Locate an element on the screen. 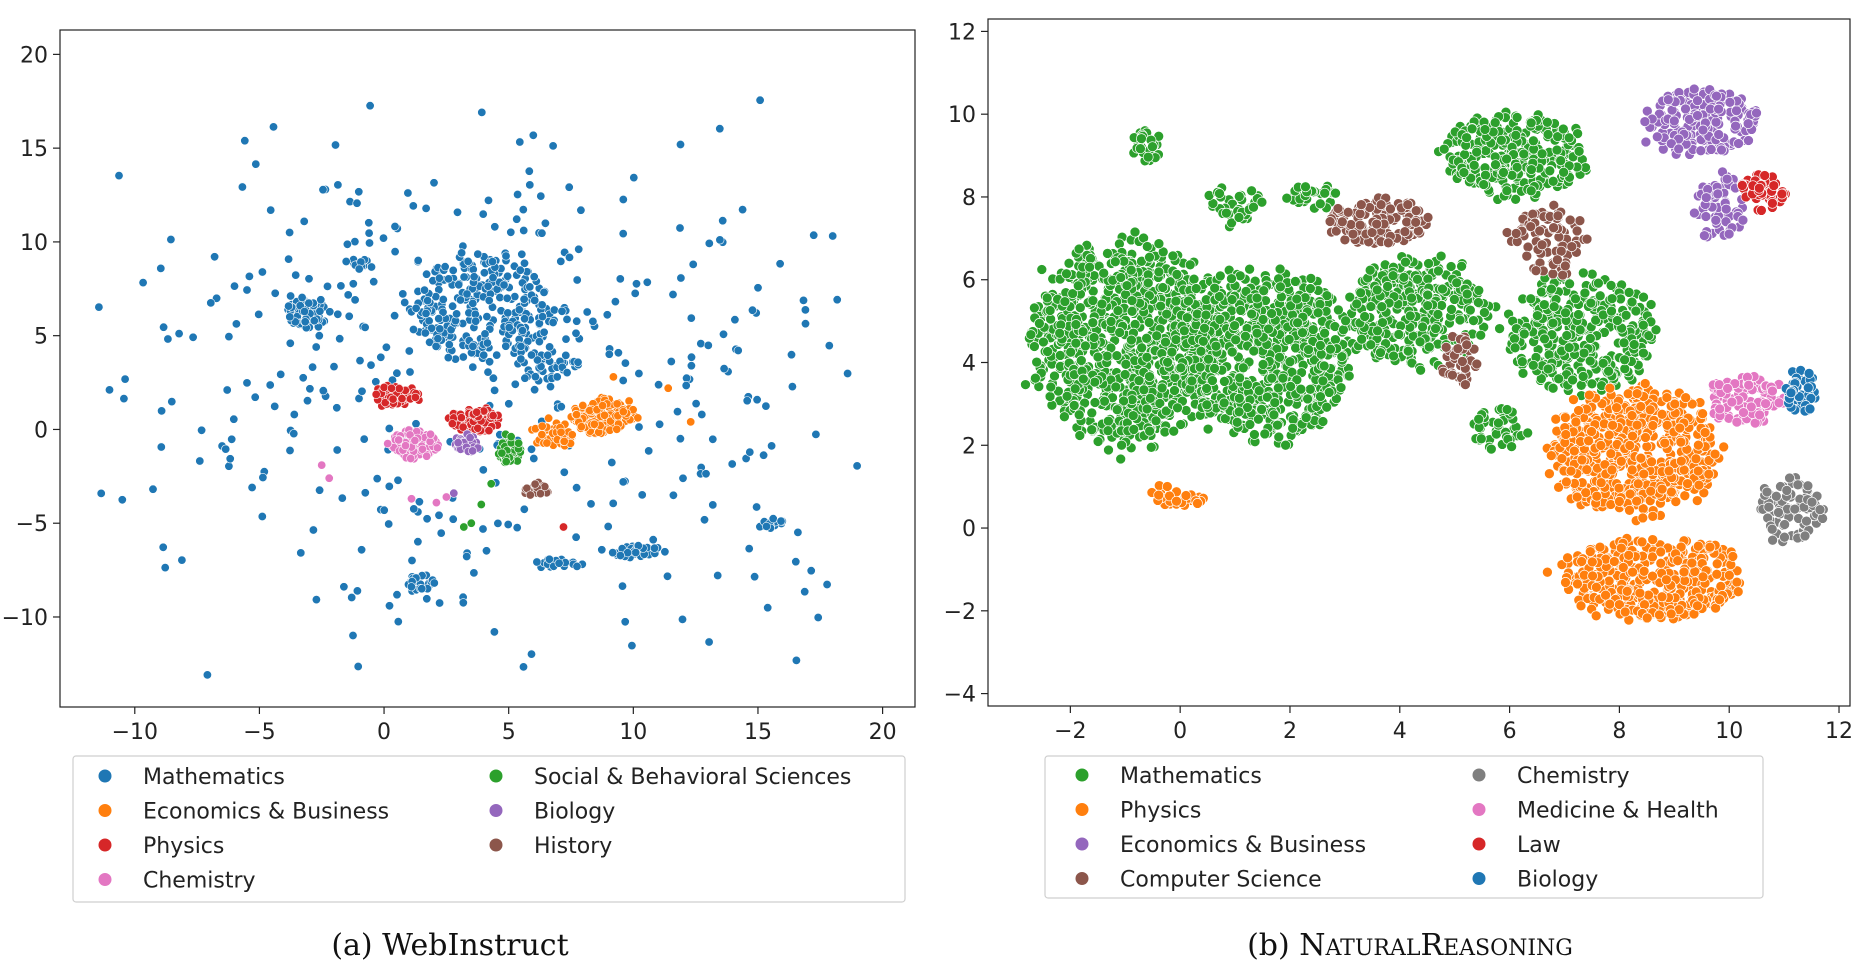  legend-label: Economics & Business is located at coordinates (266, 812).